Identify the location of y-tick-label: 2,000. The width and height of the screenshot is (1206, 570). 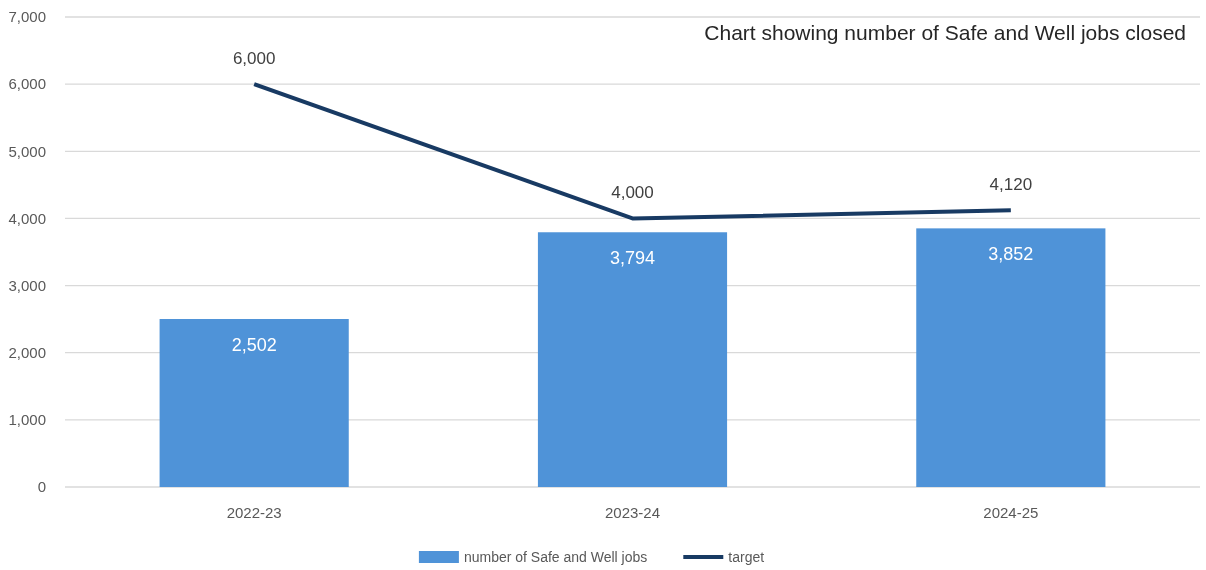
(27, 352).